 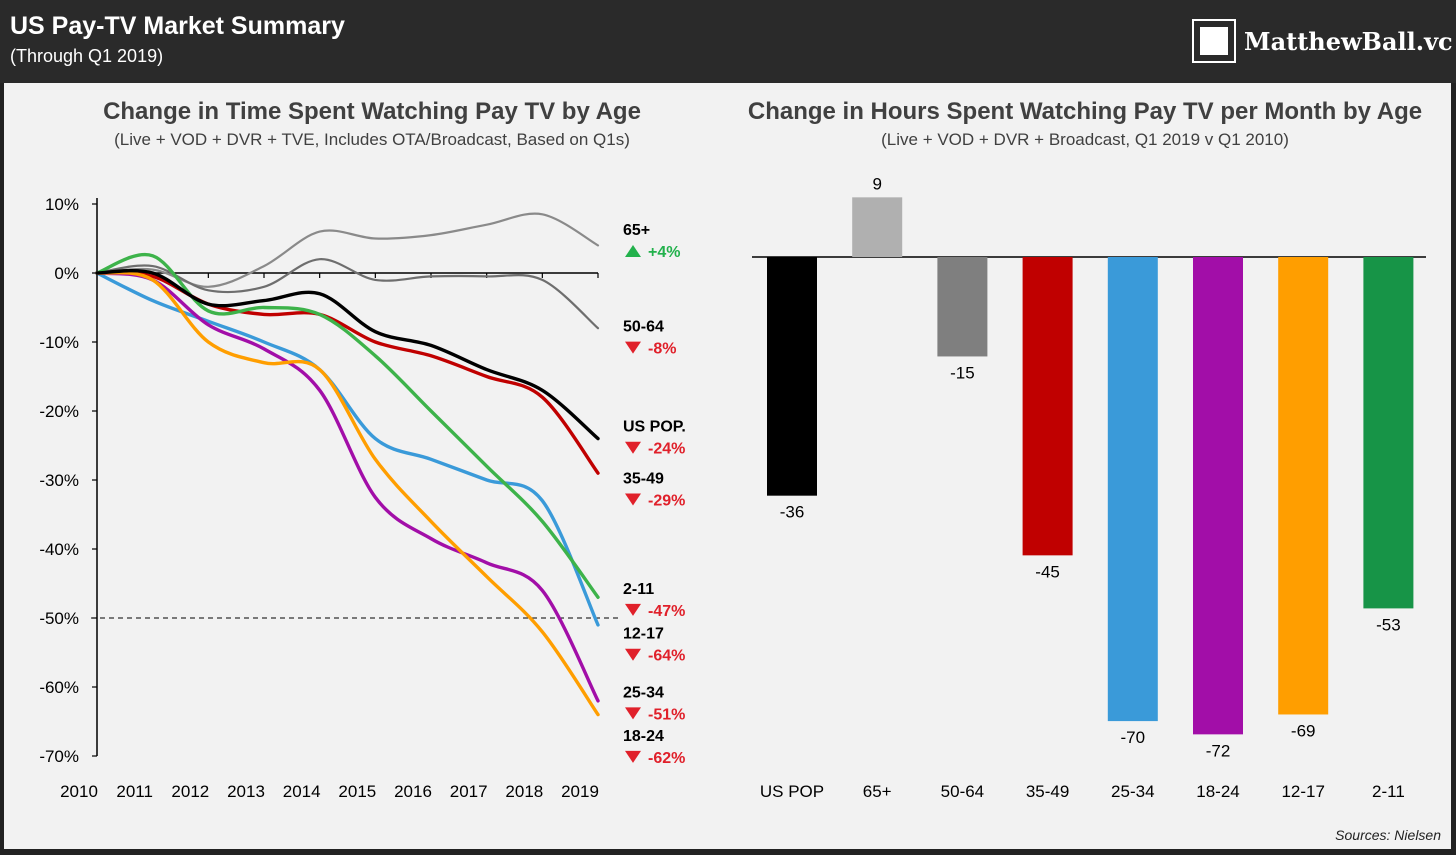 I want to click on x-tick-label: 2014, so click(x=302, y=791).